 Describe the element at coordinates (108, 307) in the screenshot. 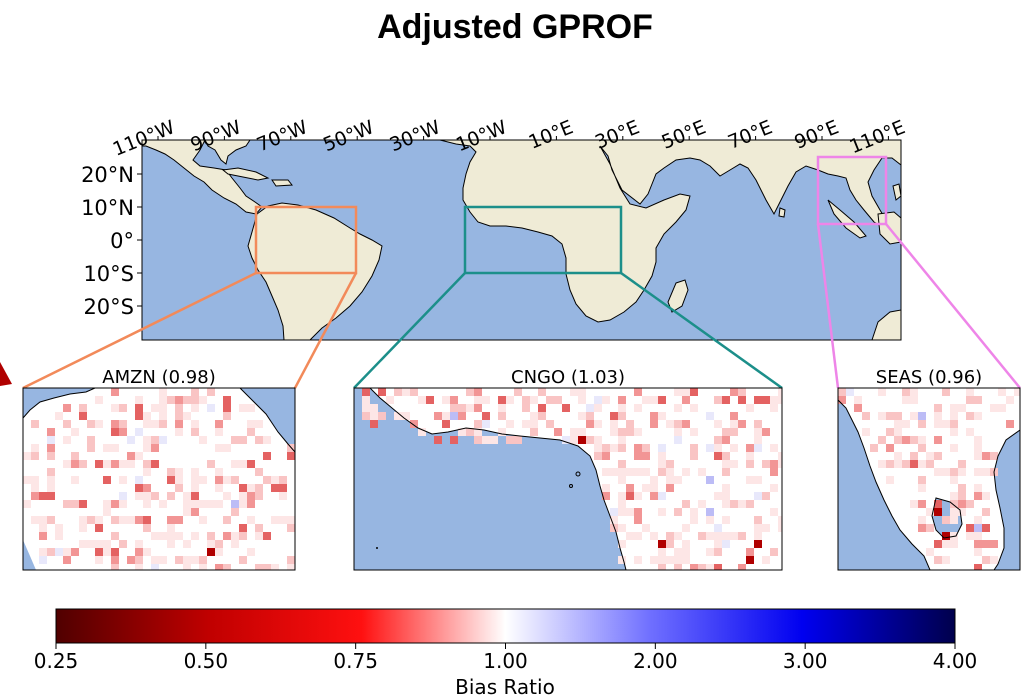

I see `lat-tick-label: 20°S` at that location.